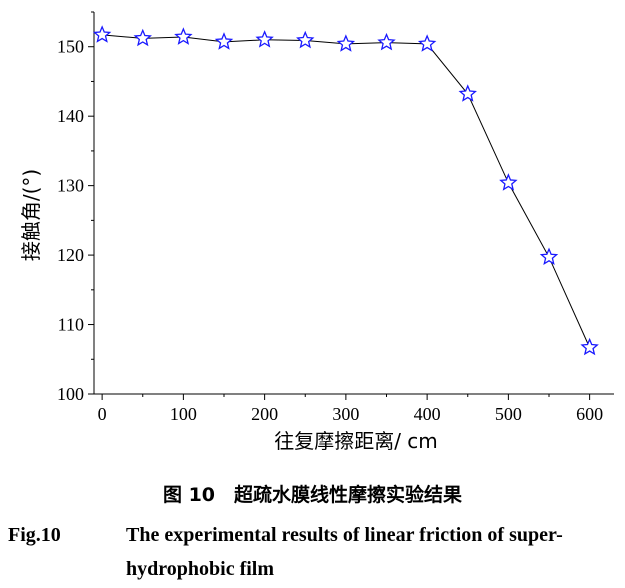  Describe the element at coordinates (312, 495) in the screenshot. I see `figure-caption-chinese: 图 10 超疏水膜线性摩擦实验结果` at that location.